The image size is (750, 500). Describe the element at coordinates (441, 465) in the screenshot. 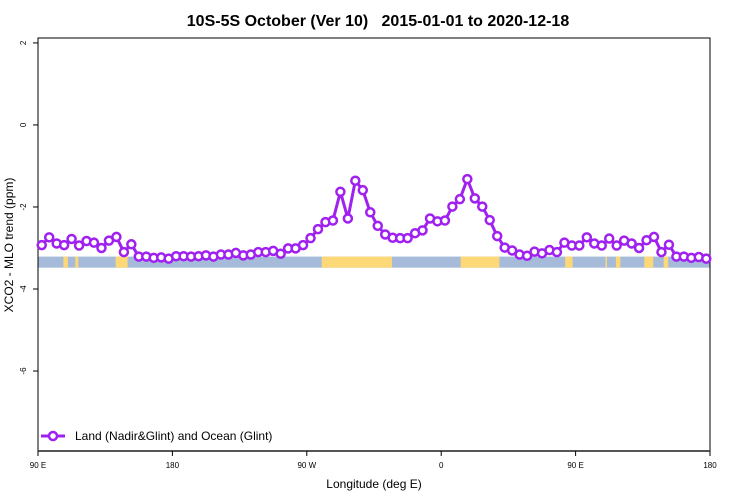

I see `x-tick-label: 0` at that location.